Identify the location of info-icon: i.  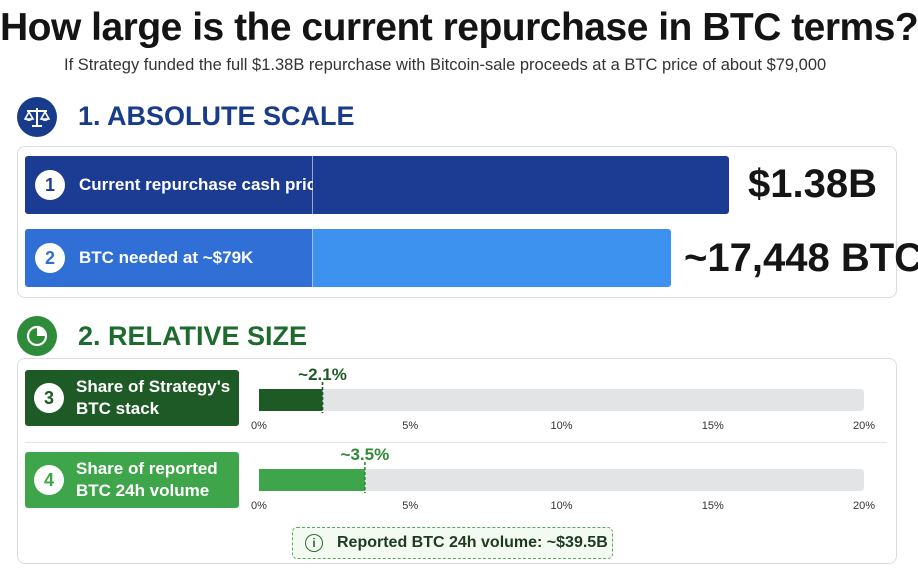
(314, 543).